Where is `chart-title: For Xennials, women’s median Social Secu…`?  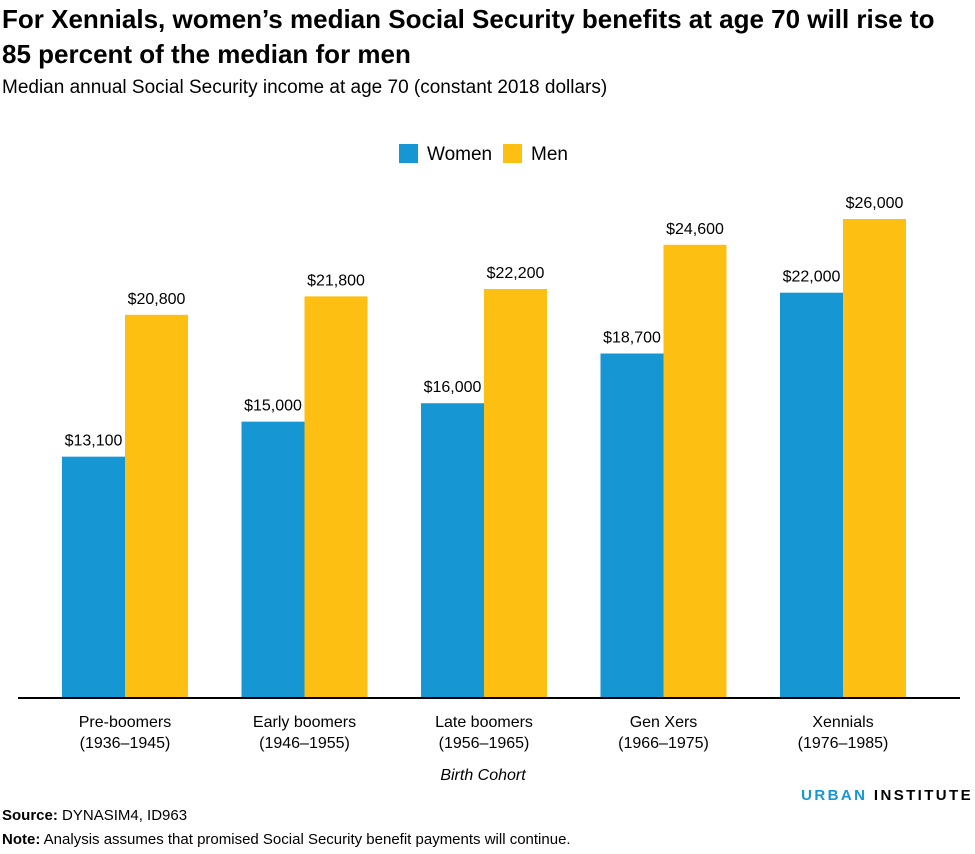
chart-title: For Xennials, women’s median Social Secu… is located at coordinates (468, 36).